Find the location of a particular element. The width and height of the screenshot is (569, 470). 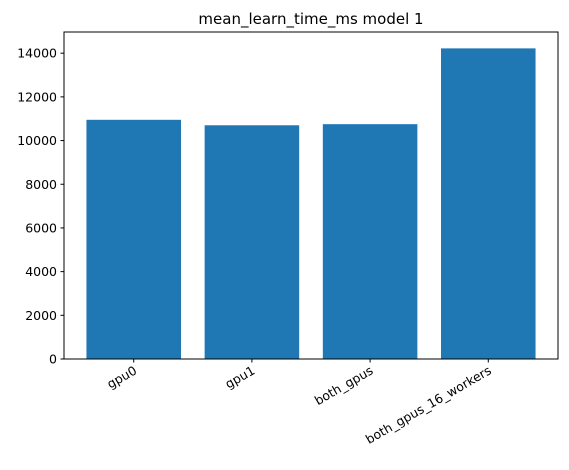

y-tick-label: 8000 is located at coordinates (41, 184).